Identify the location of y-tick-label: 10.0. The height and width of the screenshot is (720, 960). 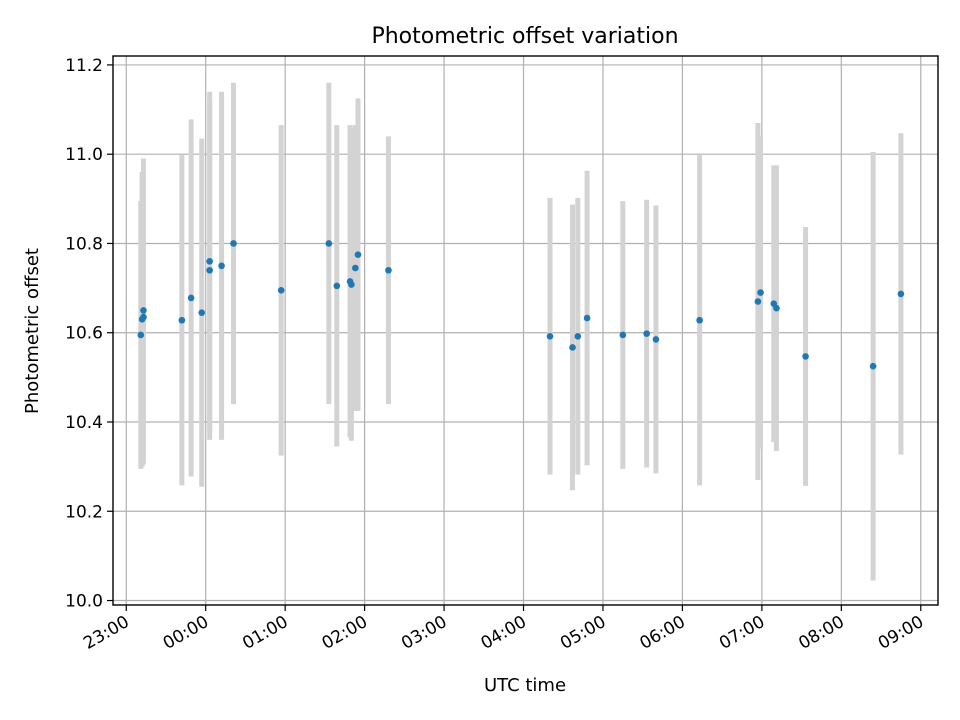
(84, 602).